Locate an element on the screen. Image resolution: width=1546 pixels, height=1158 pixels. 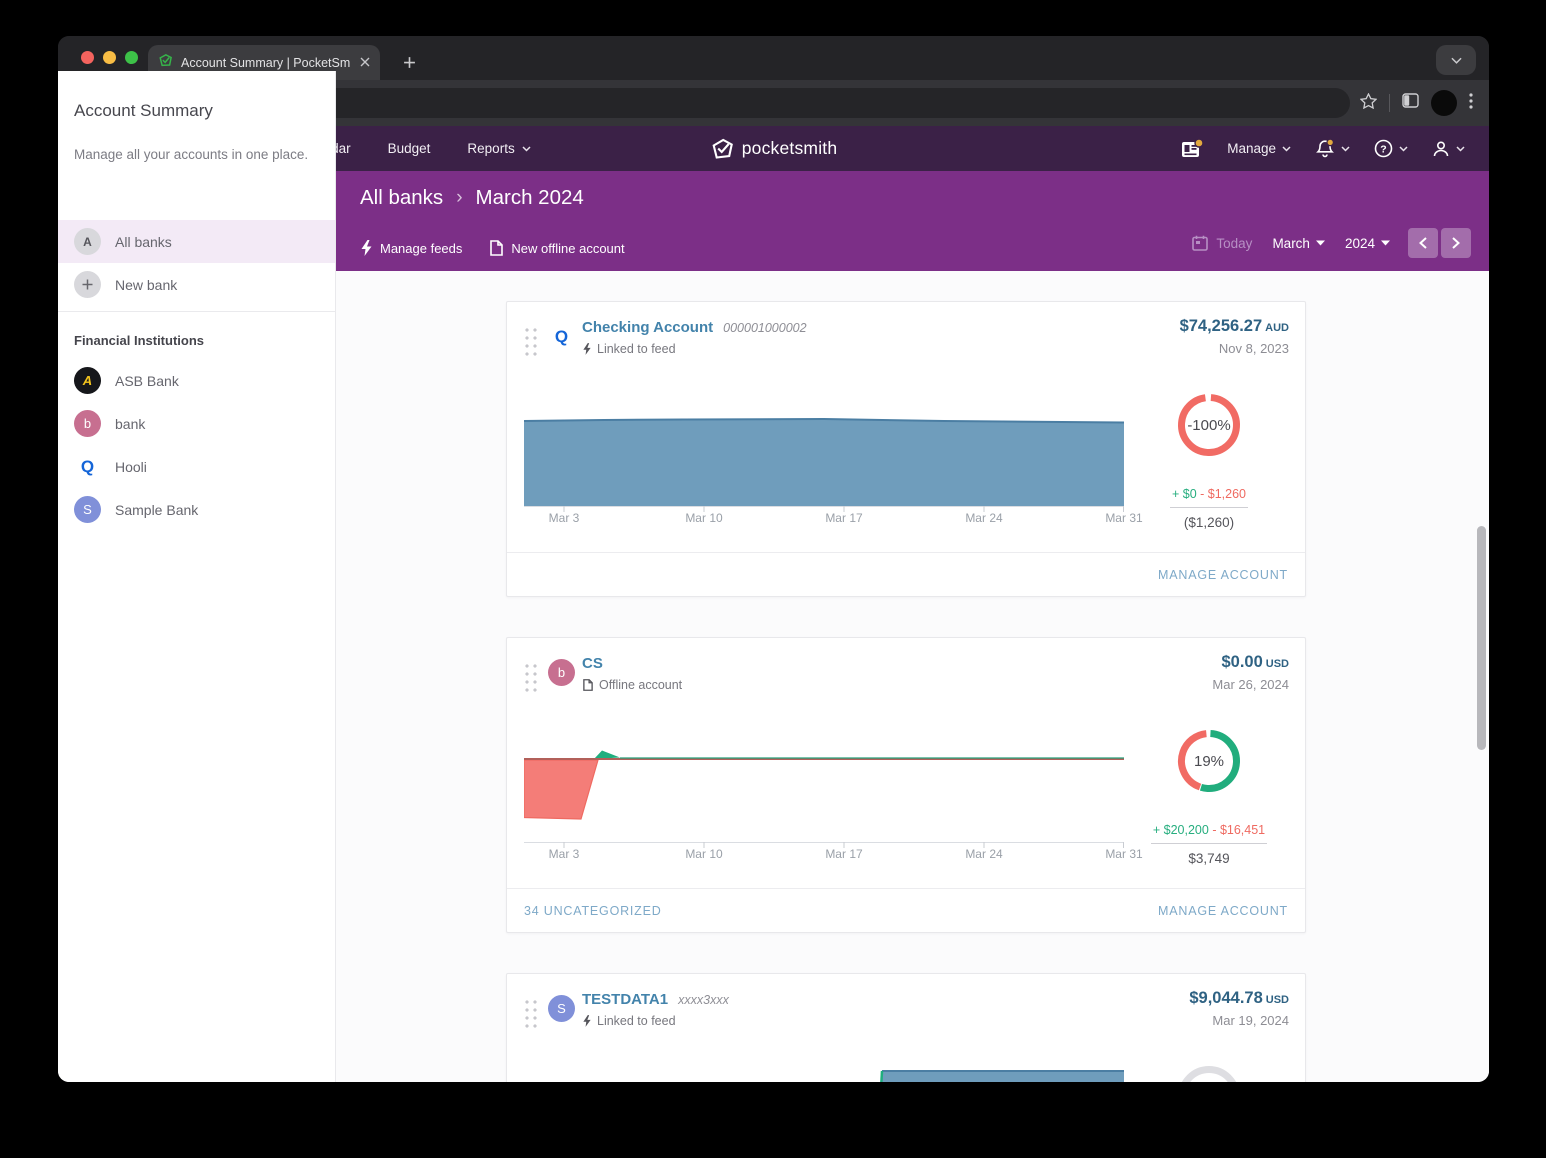
user-menu is located at coordinates (1448, 149).